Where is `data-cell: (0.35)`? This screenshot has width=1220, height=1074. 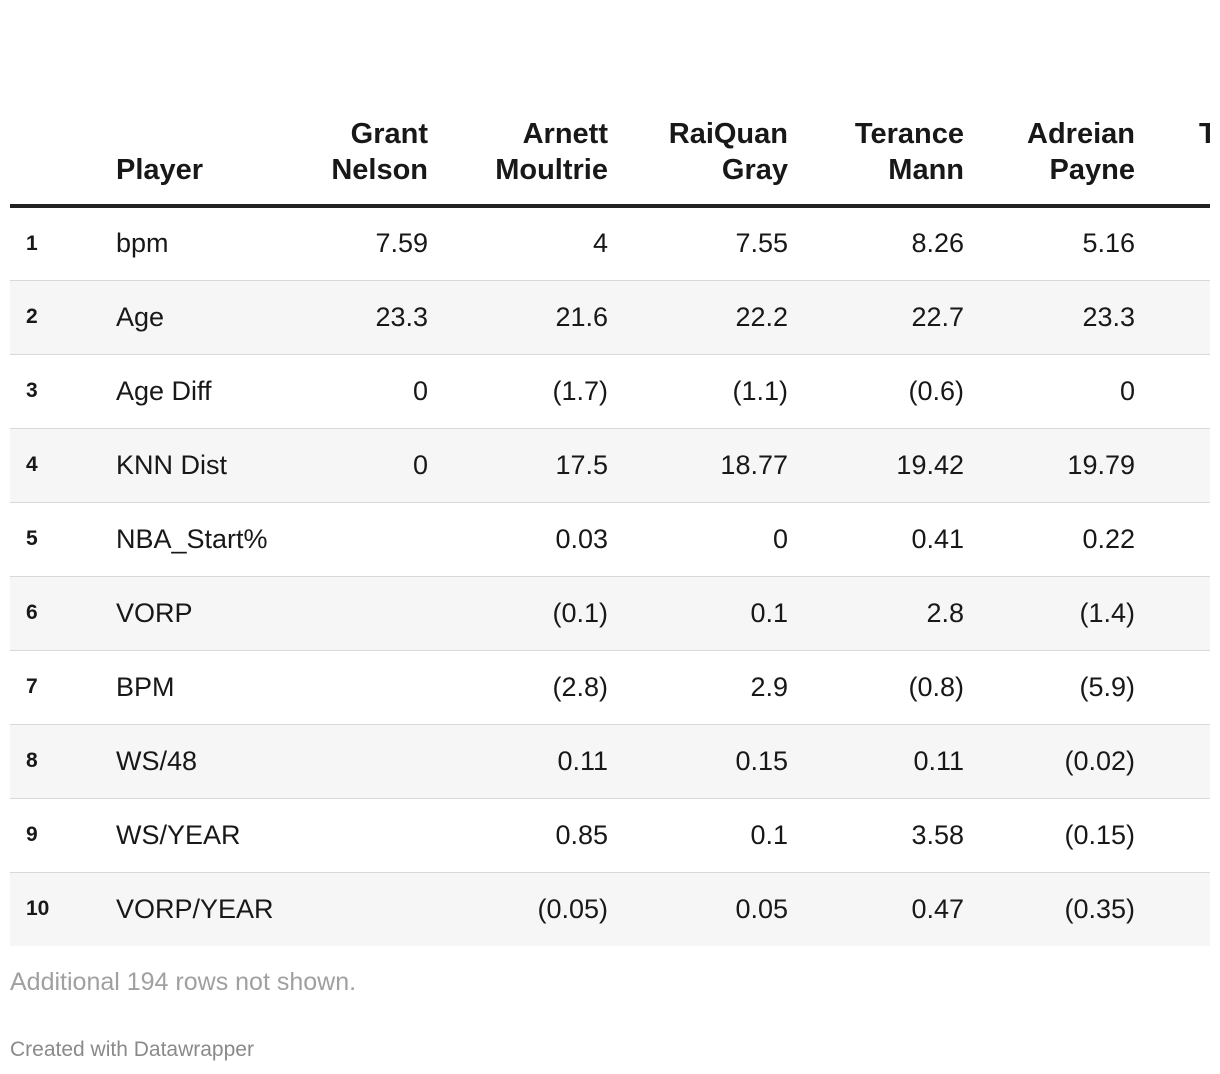 data-cell: (0.35) is located at coordinates (1099, 908).